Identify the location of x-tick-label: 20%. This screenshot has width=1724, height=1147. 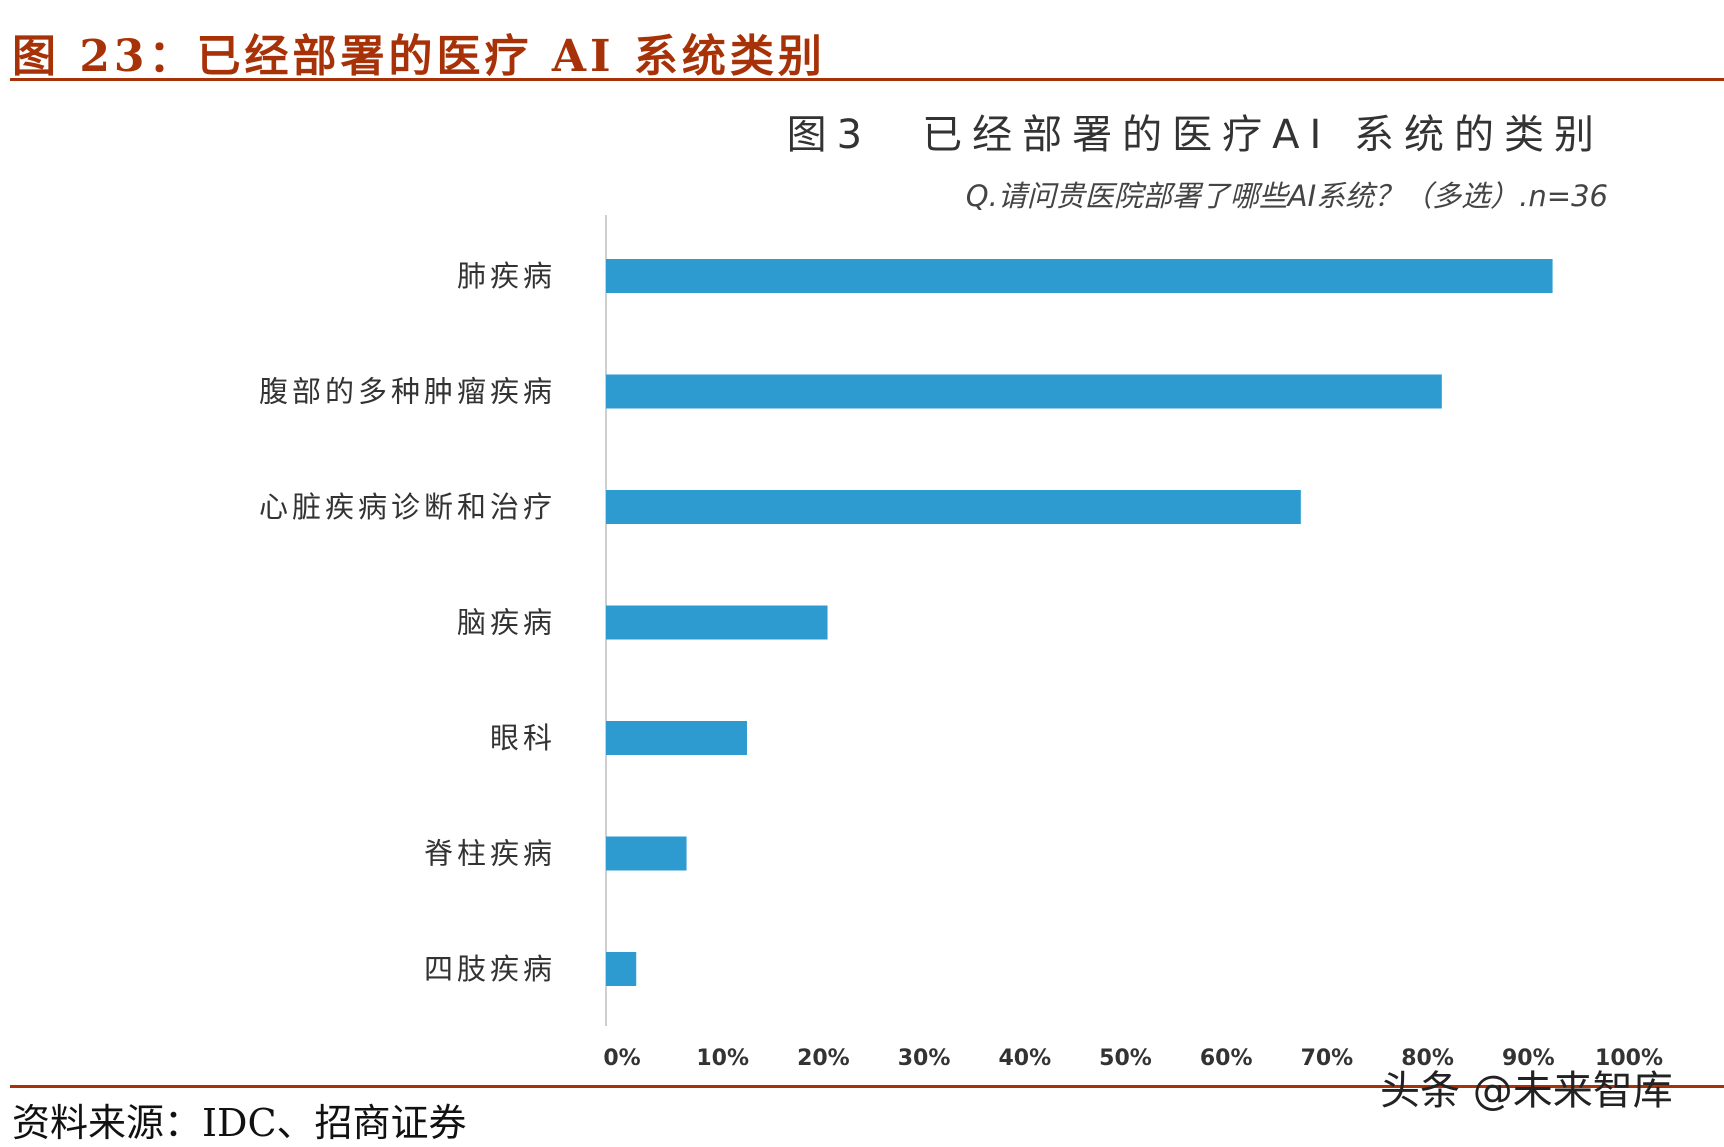
(823, 1058).